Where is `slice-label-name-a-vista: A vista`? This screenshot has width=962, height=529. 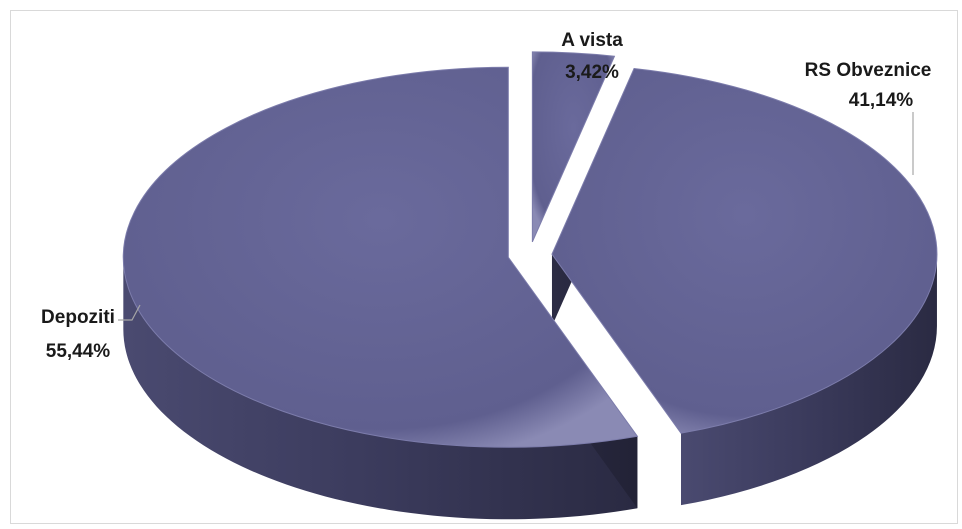 slice-label-name-a-vista: A vista is located at coordinates (592, 40).